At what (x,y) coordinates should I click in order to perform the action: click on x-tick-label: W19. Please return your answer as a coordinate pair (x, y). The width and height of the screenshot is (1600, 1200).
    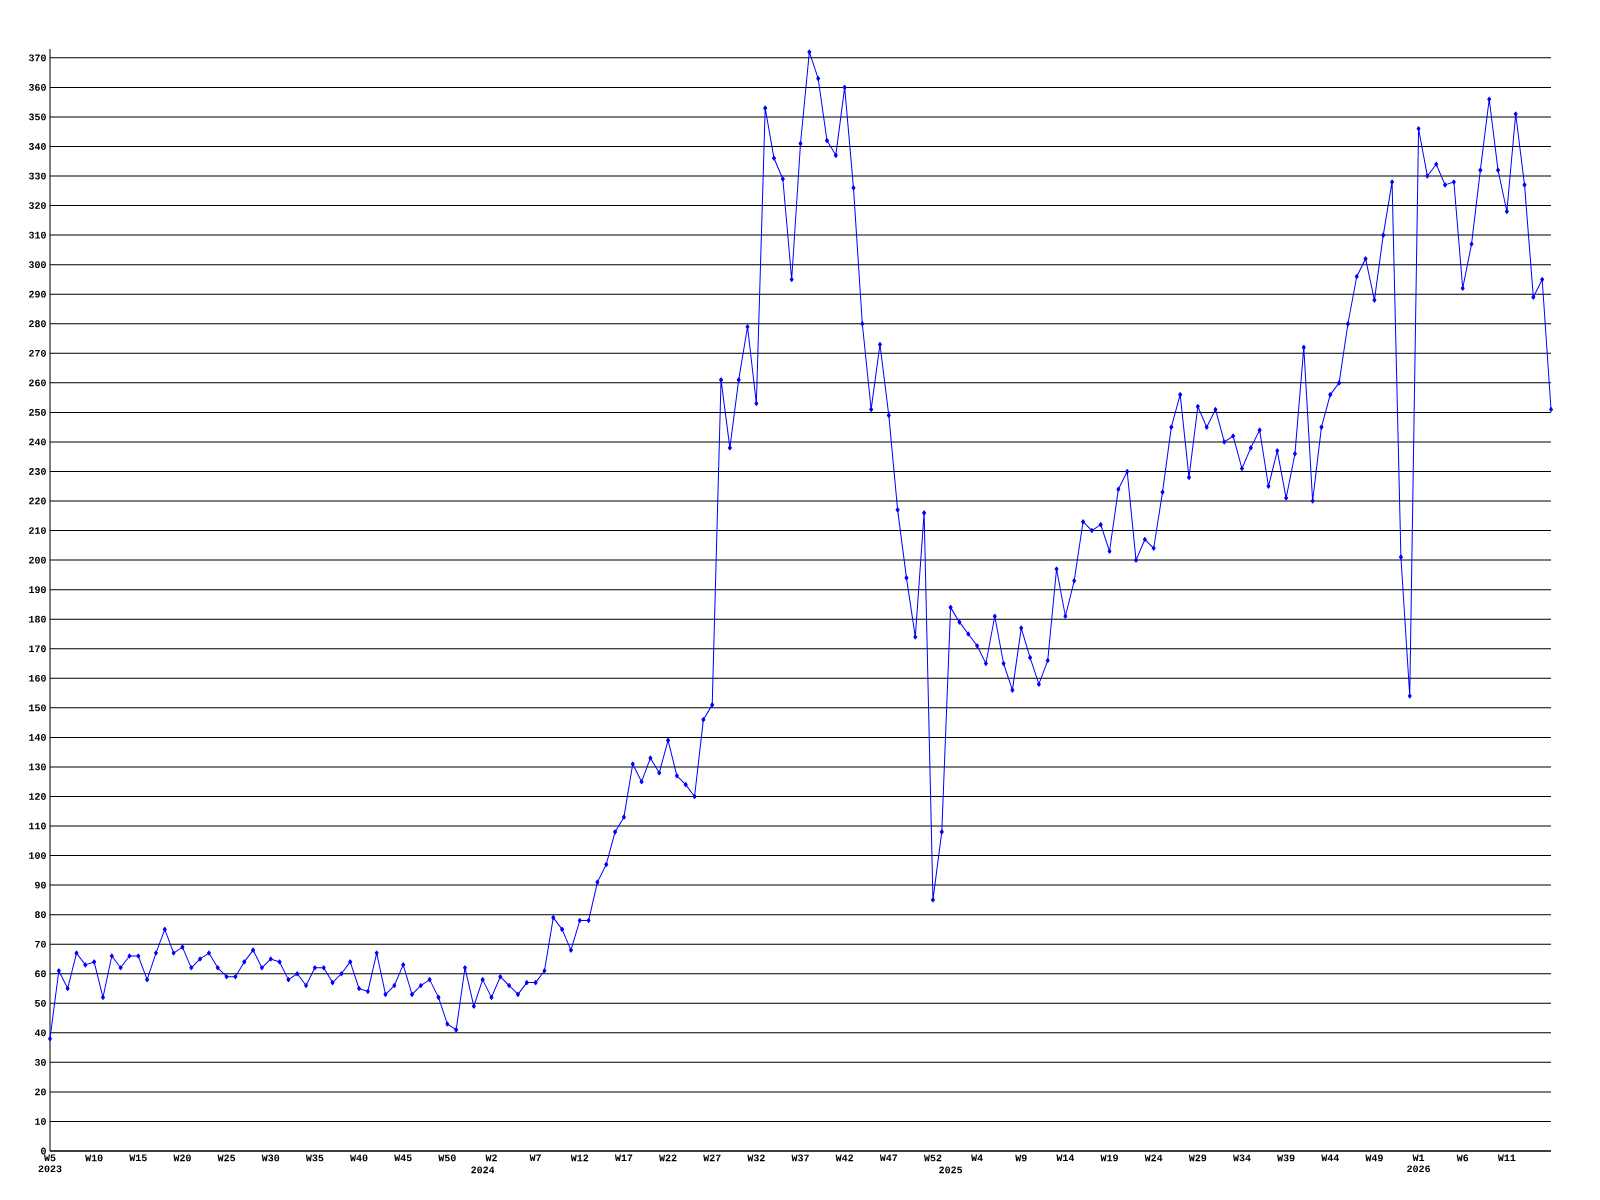
    Looking at the image, I should click on (1109, 1158).